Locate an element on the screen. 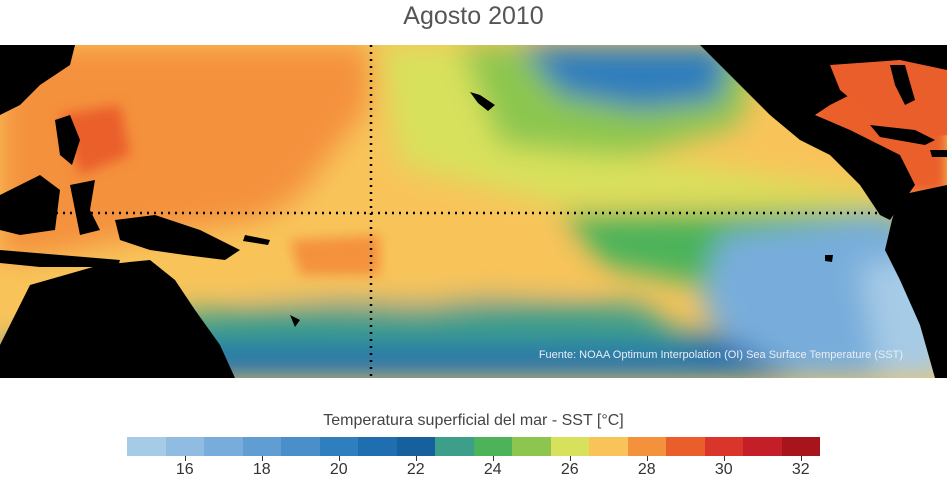 The height and width of the screenshot is (480, 947). new-guinea is located at coordinates (177, 237).